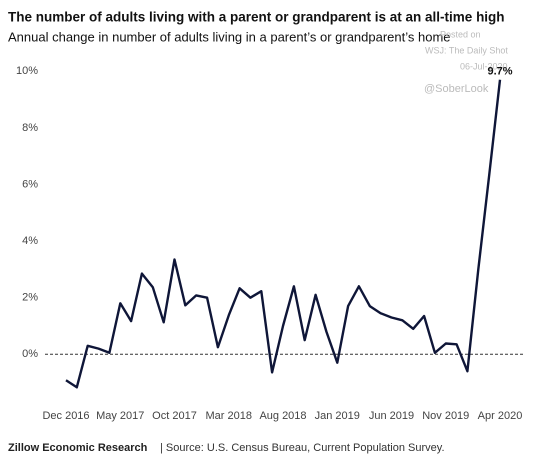 The height and width of the screenshot is (464, 541). I want to click on y-tick-label: 2%, so click(30, 298).